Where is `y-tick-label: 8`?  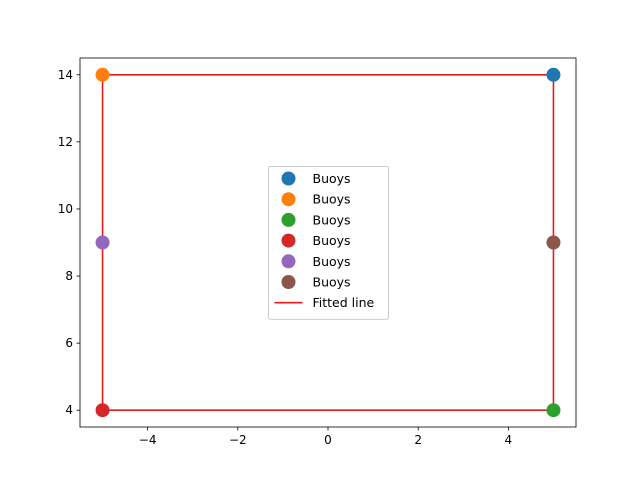
y-tick-label: 8 is located at coordinates (69, 276).